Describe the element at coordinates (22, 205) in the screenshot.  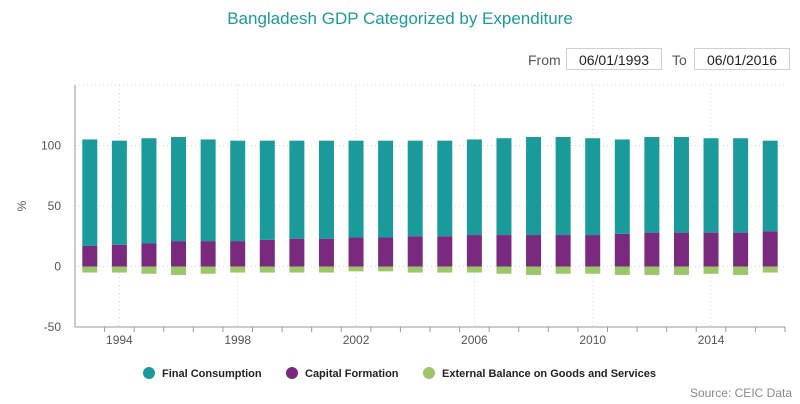
I see `y-axis-label: %` at that location.